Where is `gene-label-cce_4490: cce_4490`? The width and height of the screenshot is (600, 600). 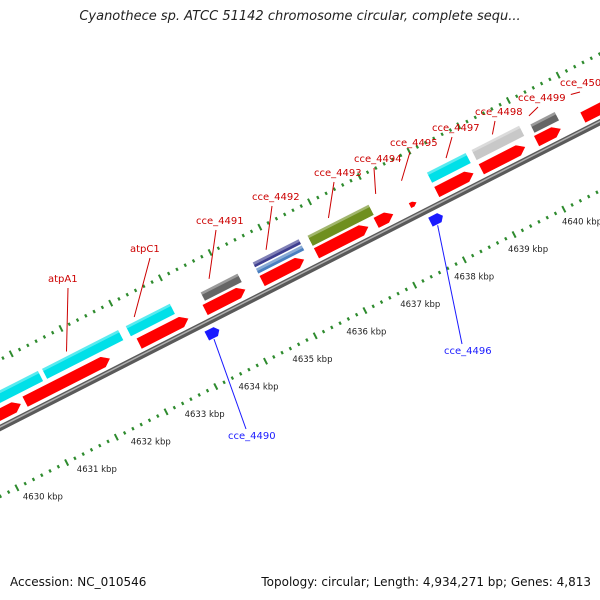
gene-label-cce_4490: cce_4490 is located at coordinates (252, 436).